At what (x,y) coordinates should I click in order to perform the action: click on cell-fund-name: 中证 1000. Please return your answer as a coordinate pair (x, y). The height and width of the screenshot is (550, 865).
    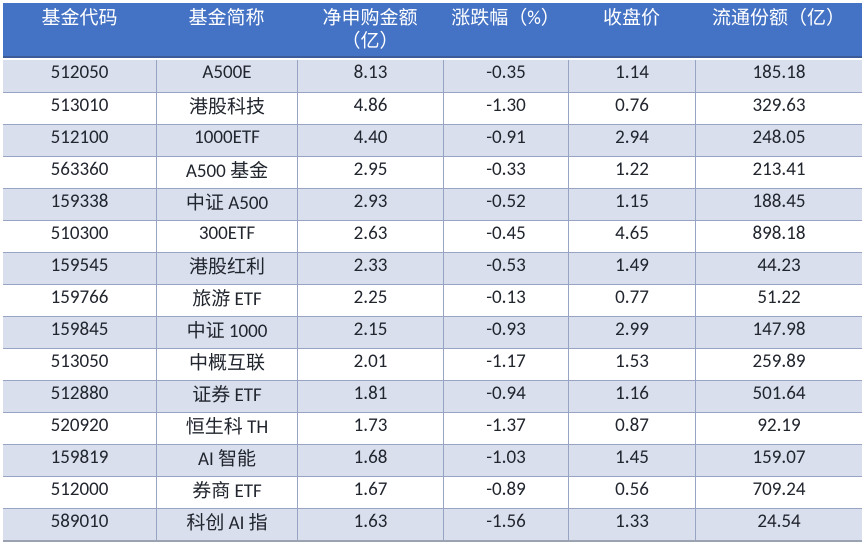
    Looking at the image, I should click on (226, 332).